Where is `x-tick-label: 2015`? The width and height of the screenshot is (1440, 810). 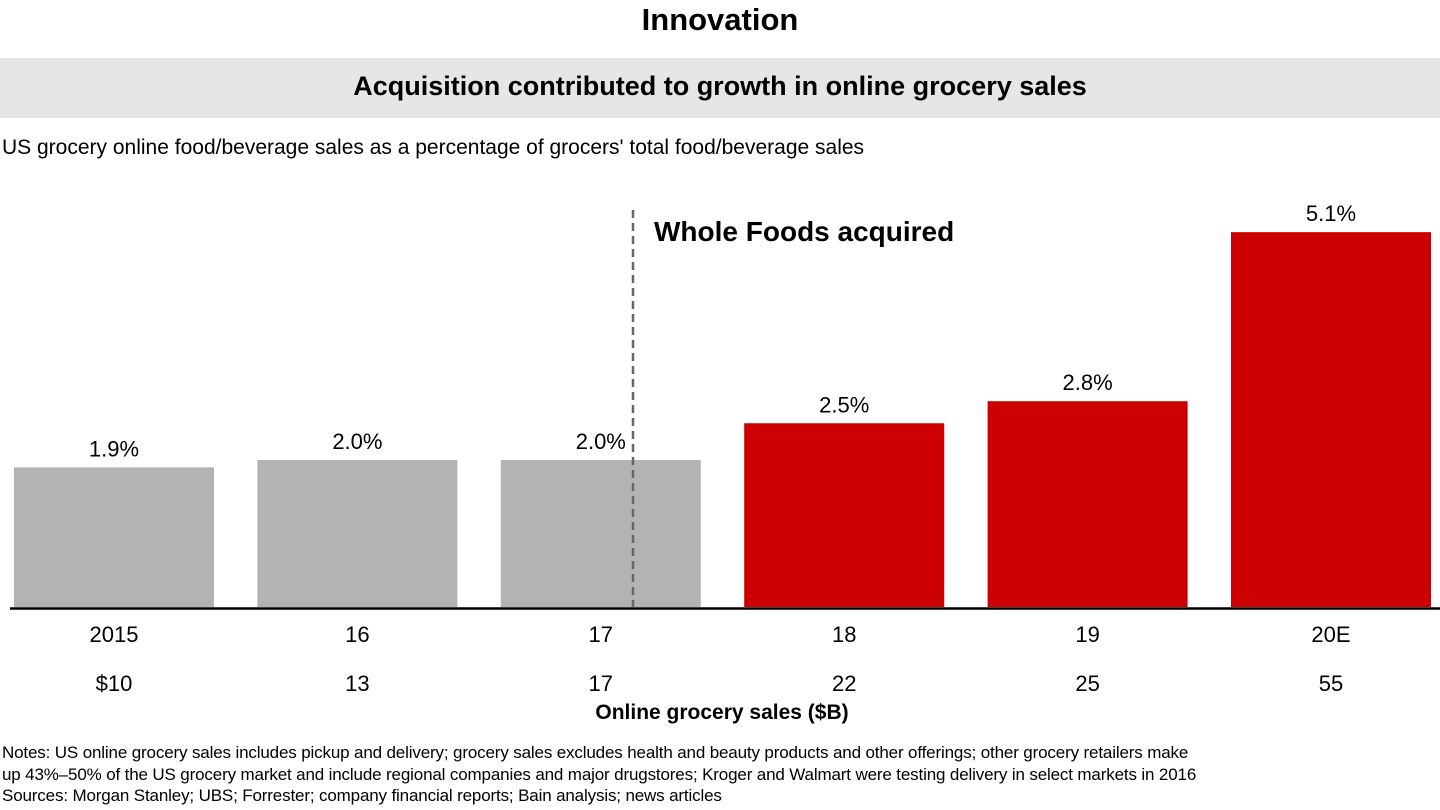 x-tick-label: 2015 is located at coordinates (114, 634).